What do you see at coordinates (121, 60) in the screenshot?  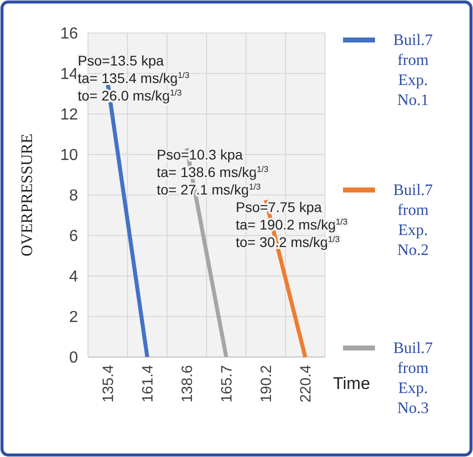 I see `annotation: Pso=13.5 kpa` at bounding box center [121, 60].